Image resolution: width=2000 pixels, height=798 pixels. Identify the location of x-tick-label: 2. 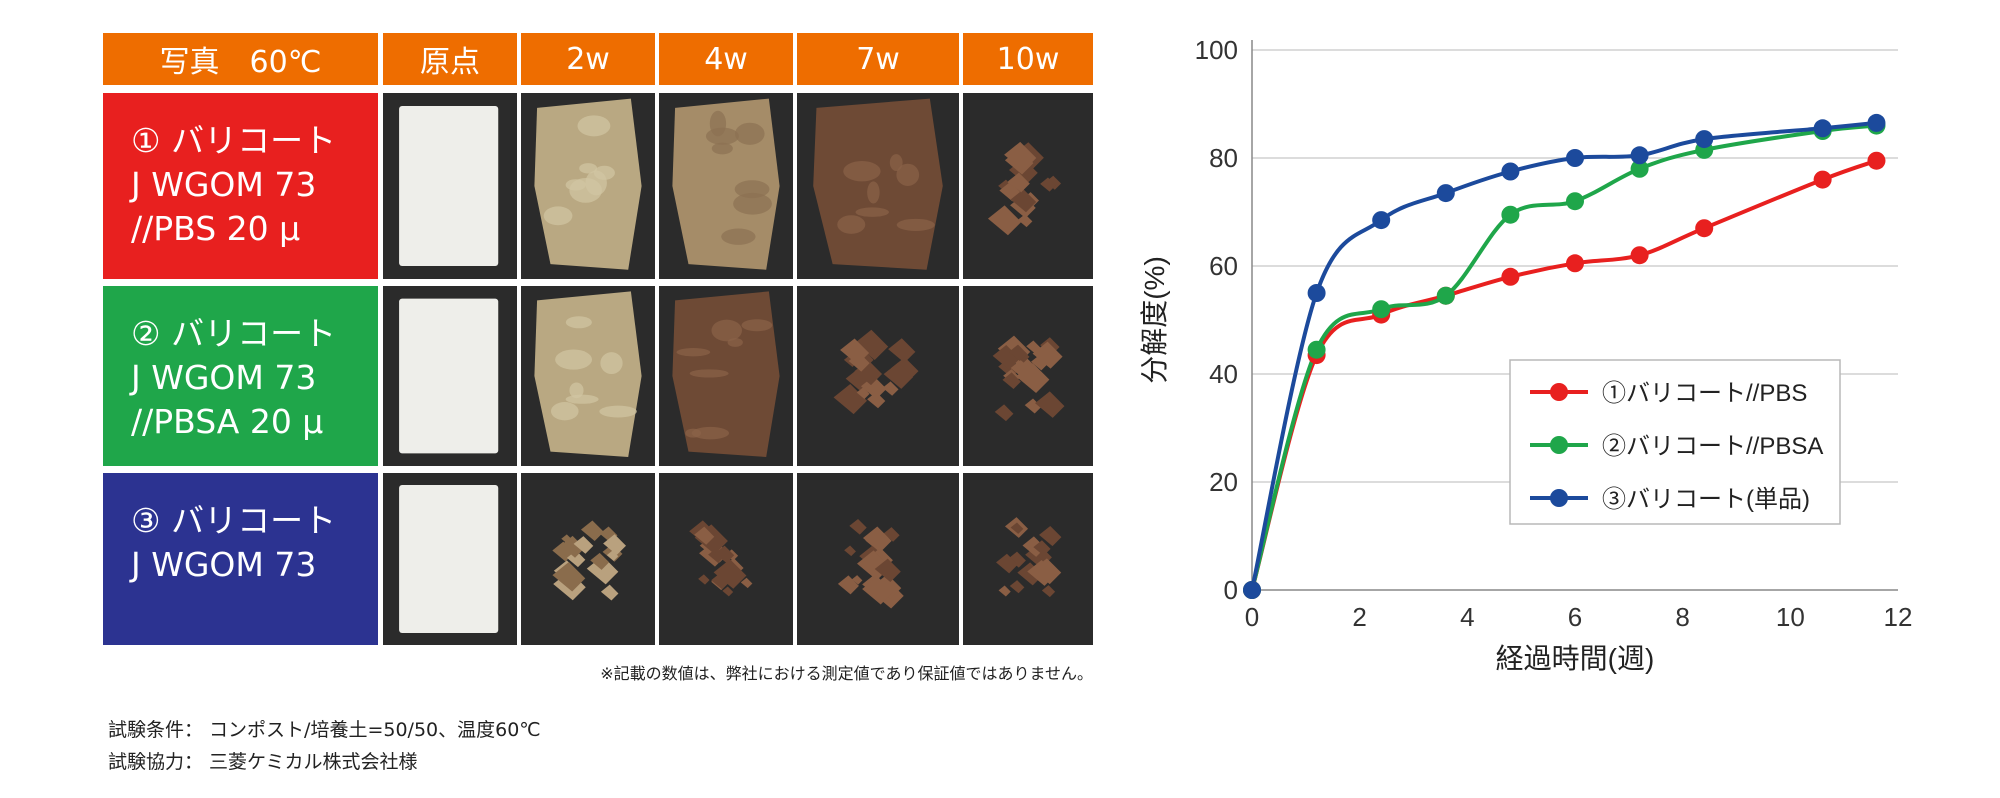
(1359, 617).